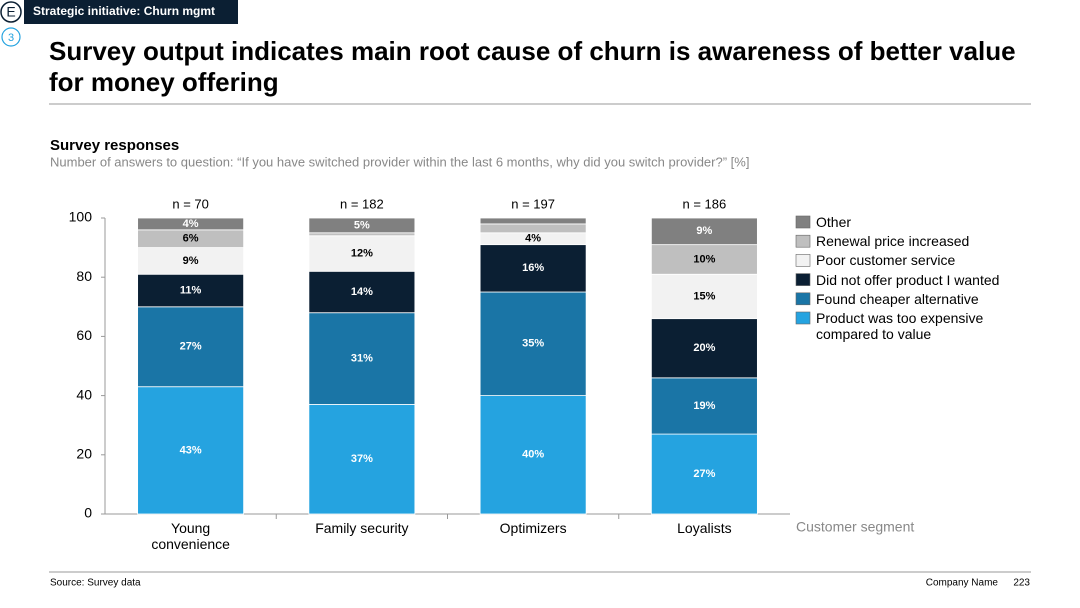  Describe the element at coordinates (705, 203) in the screenshot. I see `n-label: n = 186` at that location.